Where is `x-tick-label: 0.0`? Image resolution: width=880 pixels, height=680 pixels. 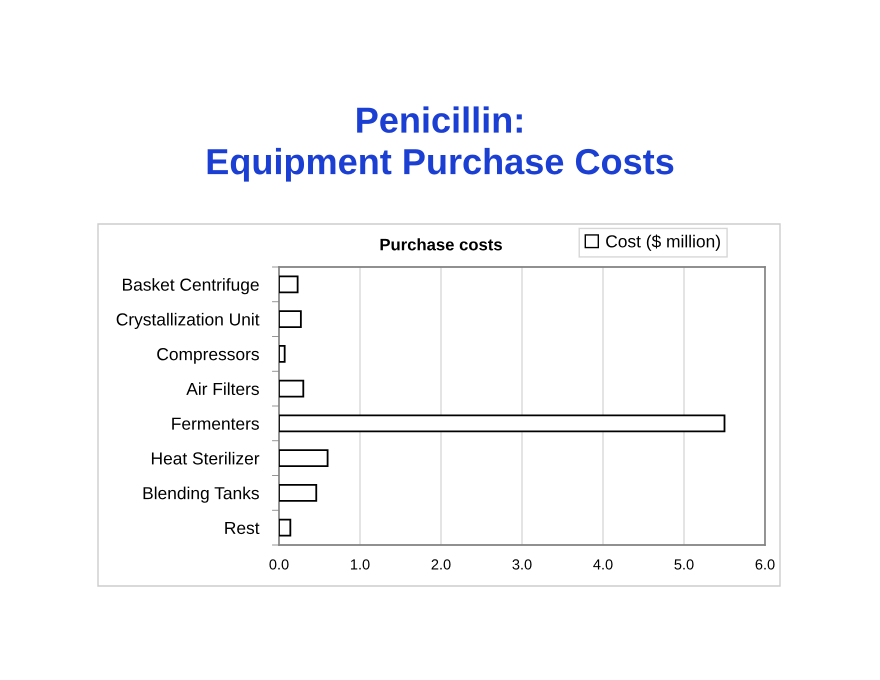
x-tick-label: 0.0 is located at coordinates (279, 564).